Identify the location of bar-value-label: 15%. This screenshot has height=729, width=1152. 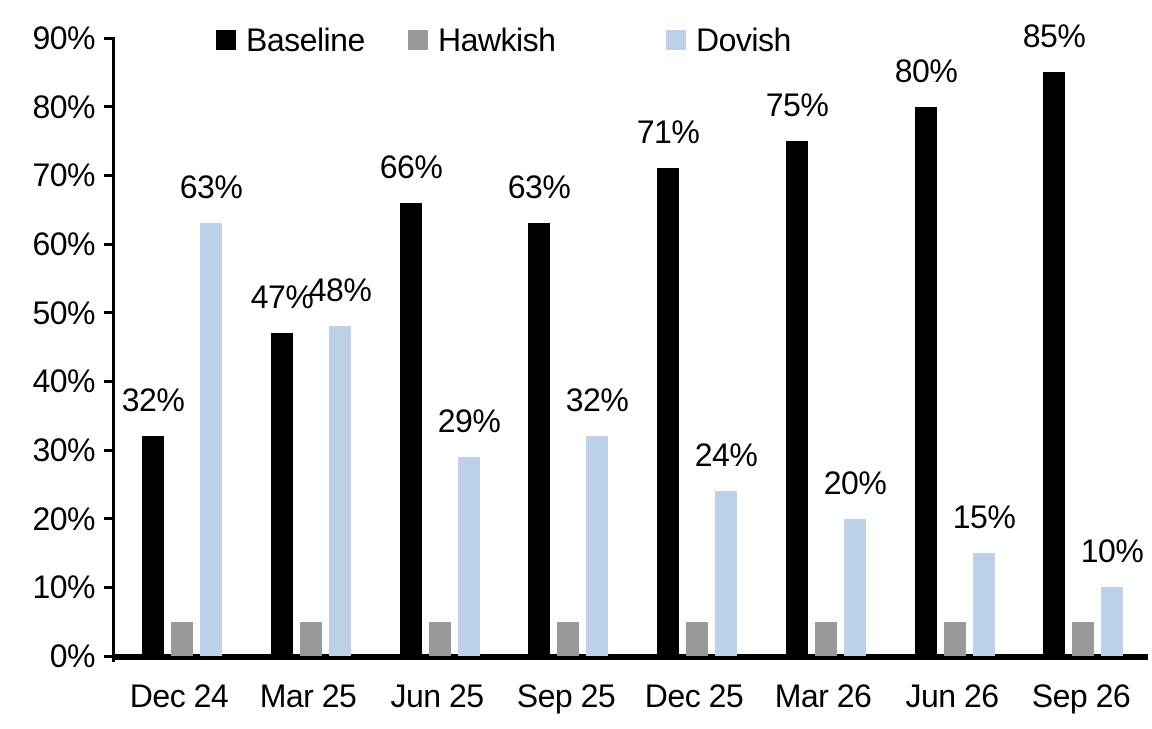
(984, 517).